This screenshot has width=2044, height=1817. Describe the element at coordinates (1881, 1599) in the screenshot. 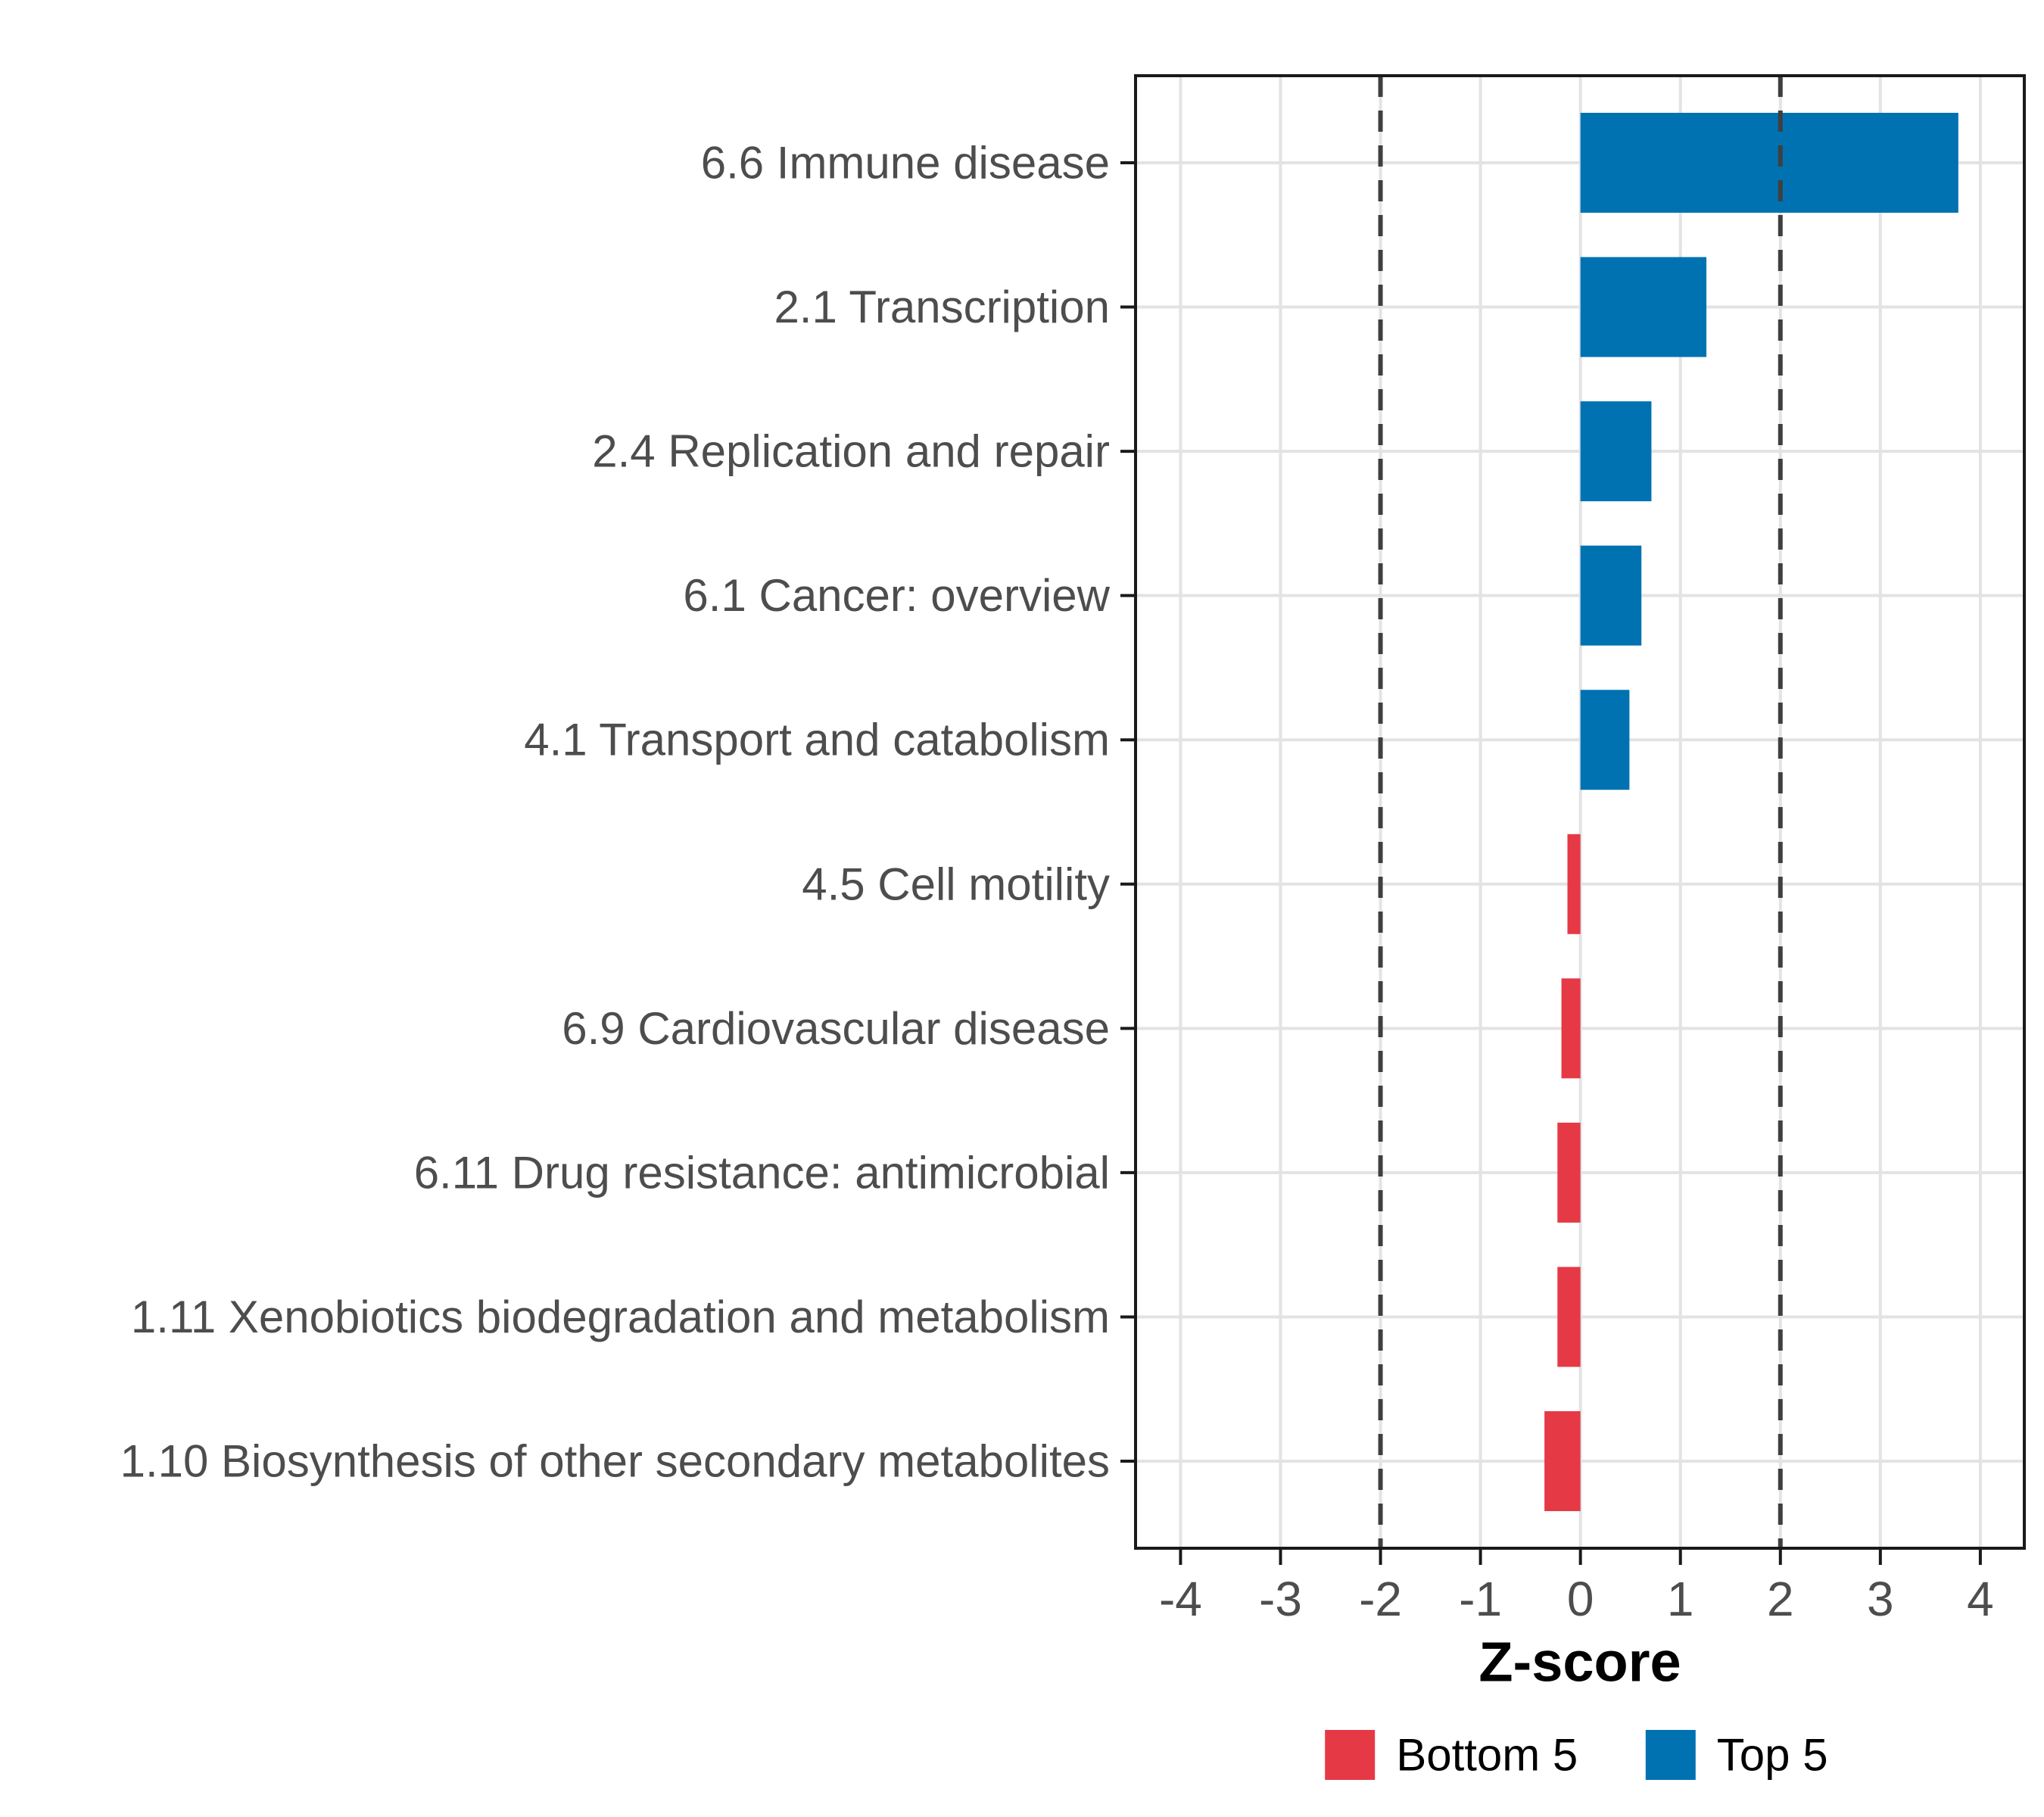

I see `x-tick-label: 3` at that location.